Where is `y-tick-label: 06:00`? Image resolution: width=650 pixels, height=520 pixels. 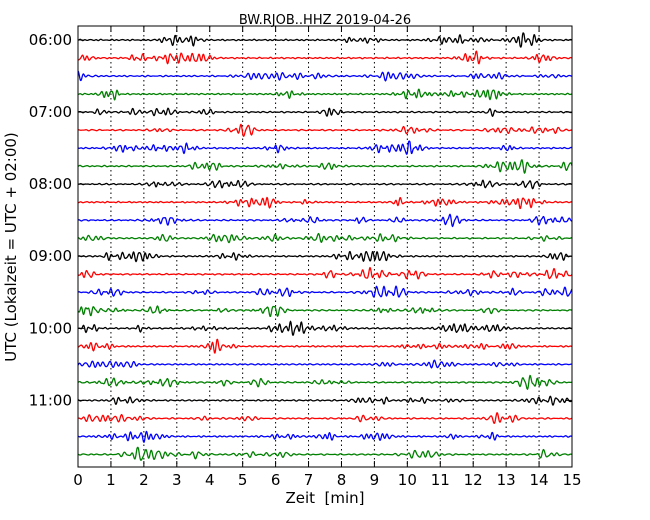 y-tick-label: 06:00 is located at coordinates (50, 40).